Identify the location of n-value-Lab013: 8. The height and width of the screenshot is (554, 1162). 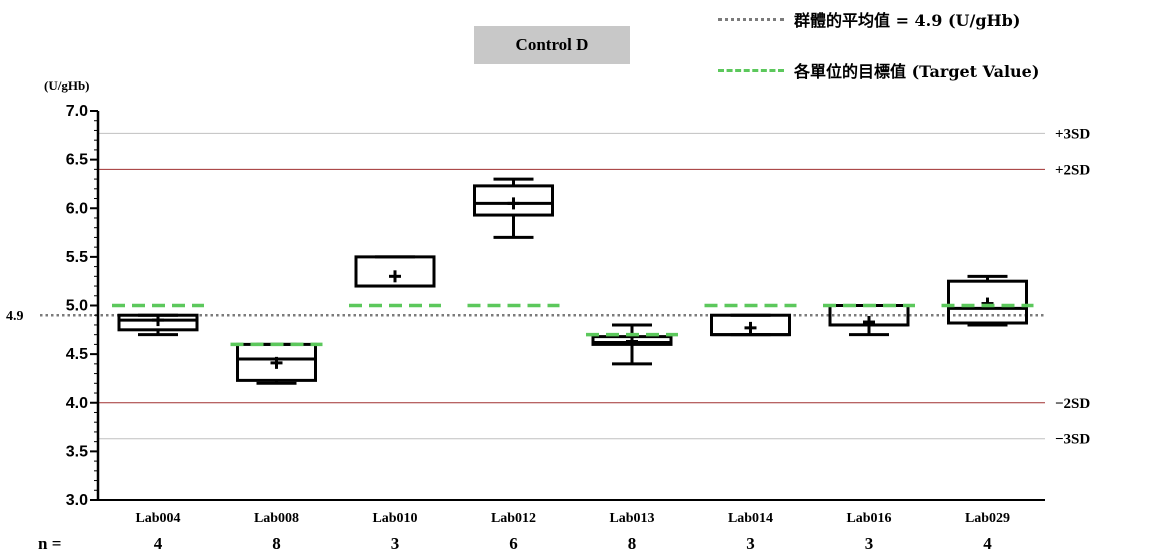
(632, 543).